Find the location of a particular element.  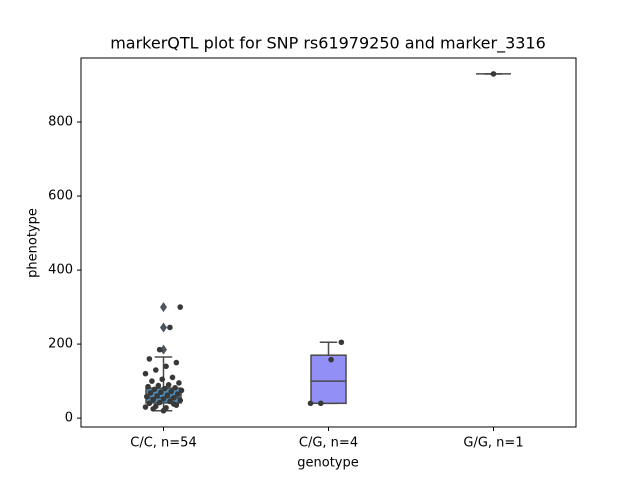

y-tick-label: 200 is located at coordinates (60, 344).